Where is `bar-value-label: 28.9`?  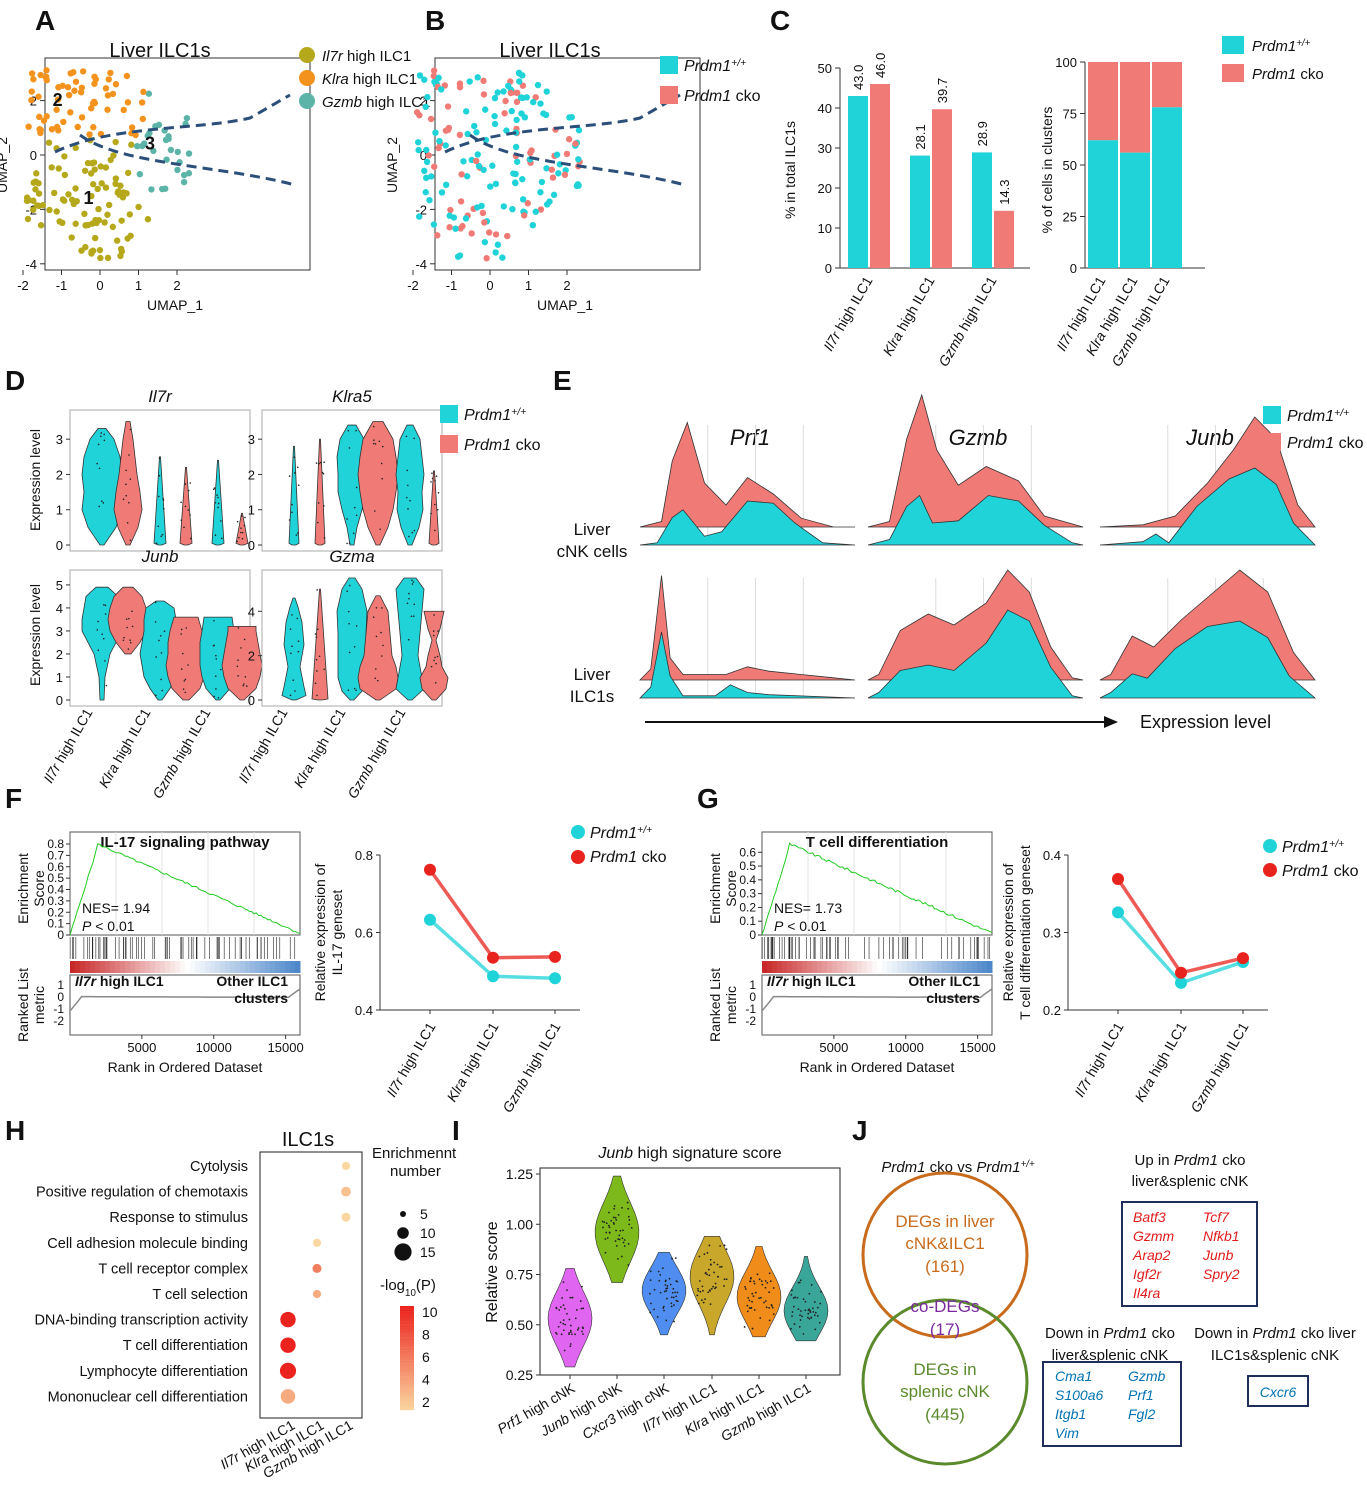
bar-value-label: 28.9 is located at coordinates (982, 133).